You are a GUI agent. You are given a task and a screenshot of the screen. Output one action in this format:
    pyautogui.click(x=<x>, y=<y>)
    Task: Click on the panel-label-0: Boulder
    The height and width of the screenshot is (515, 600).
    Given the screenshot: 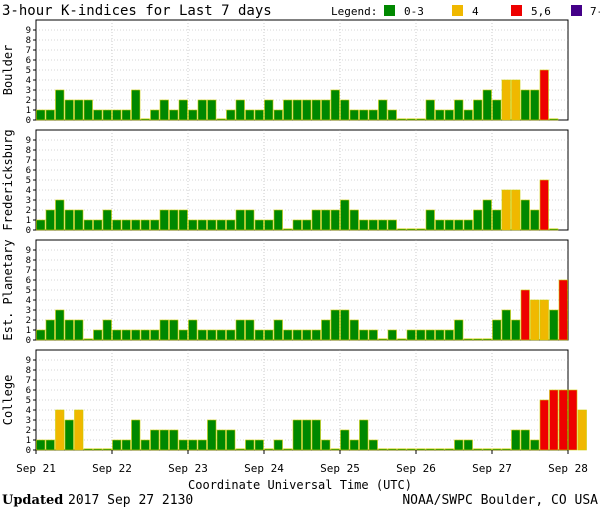 What is the action you would take?
    pyautogui.click(x=8, y=70)
    